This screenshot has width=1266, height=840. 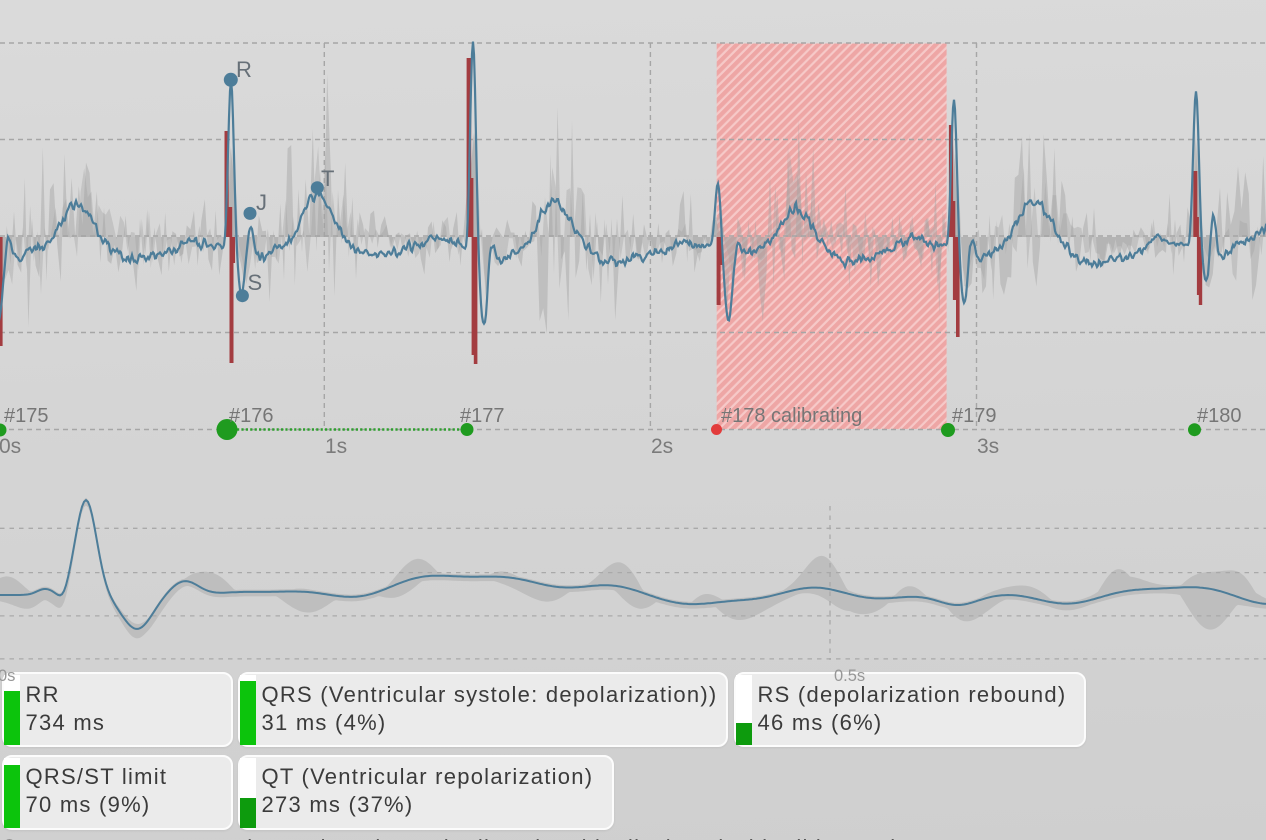 What do you see at coordinates (251, 416) in the screenshot?
I see `svg-text: #176` at bounding box center [251, 416].